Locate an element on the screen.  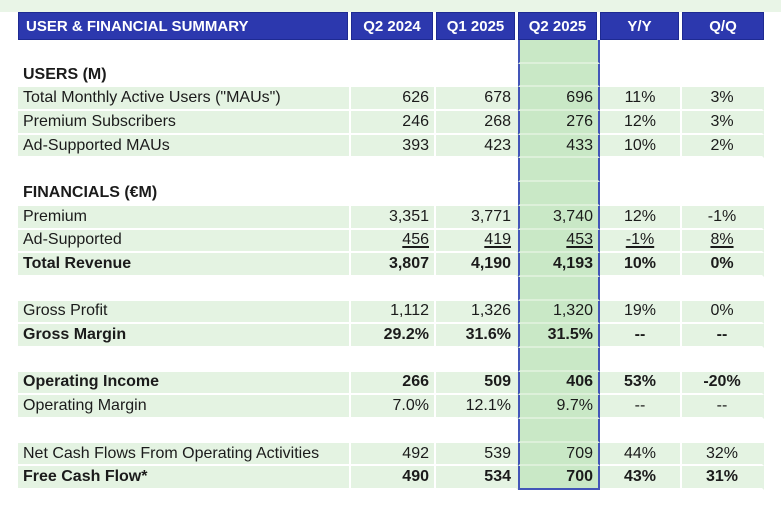
cell-q1-2025: 539 is located at coordinates (477, 454).